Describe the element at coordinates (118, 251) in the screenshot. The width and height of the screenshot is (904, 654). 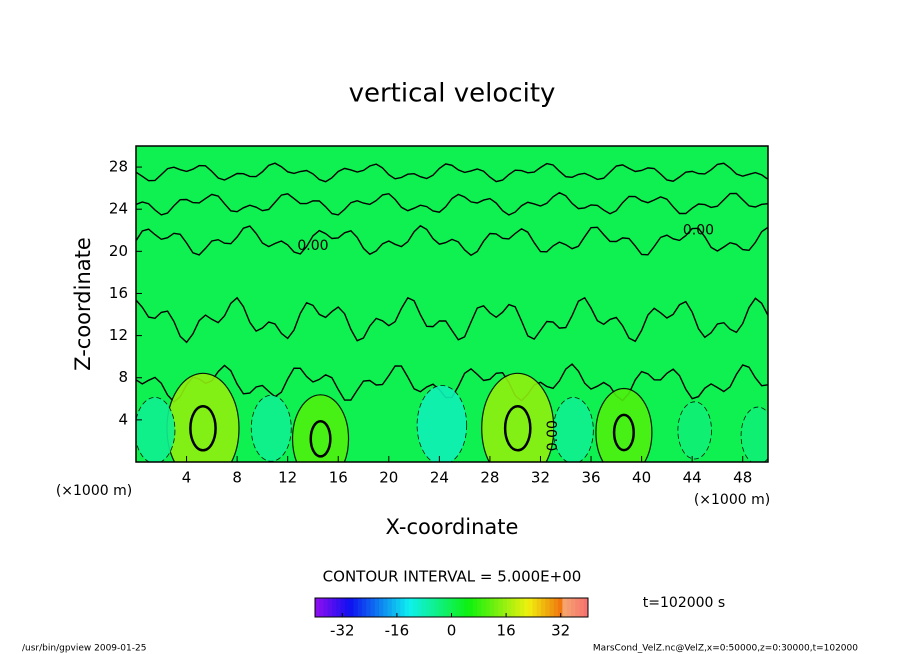
I see `y-tick-label: 20` at that location.